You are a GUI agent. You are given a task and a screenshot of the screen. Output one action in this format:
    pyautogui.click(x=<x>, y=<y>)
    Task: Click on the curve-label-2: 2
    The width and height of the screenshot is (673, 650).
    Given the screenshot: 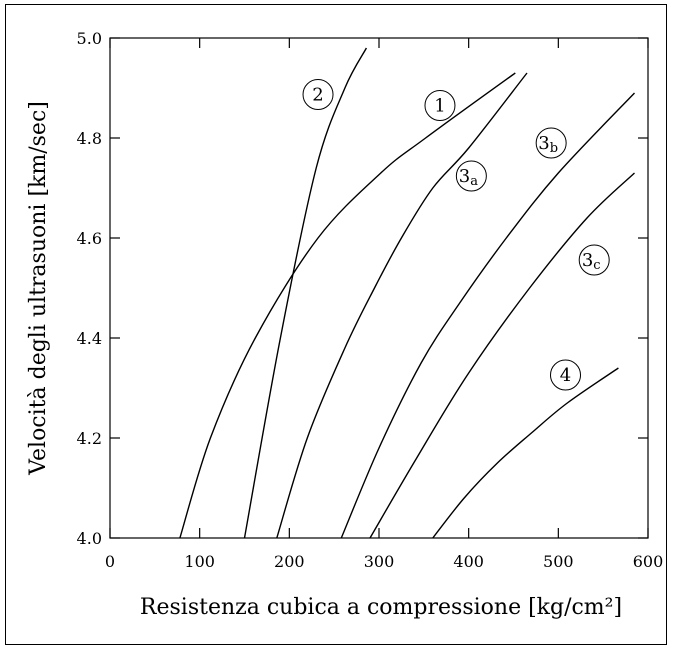 What is the action you would take?
    pyautogui.click(x=318, y=94)
    